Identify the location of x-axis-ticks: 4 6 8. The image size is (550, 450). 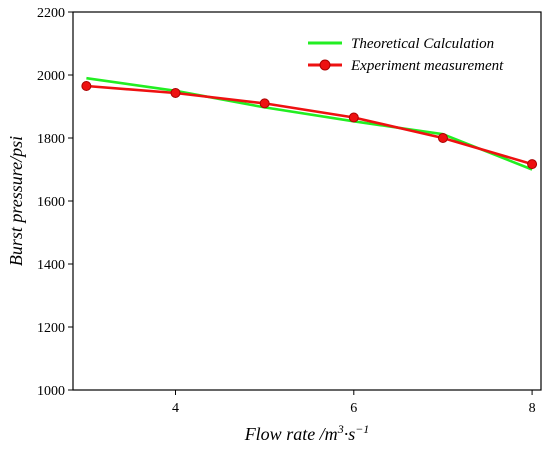
(354, 403).